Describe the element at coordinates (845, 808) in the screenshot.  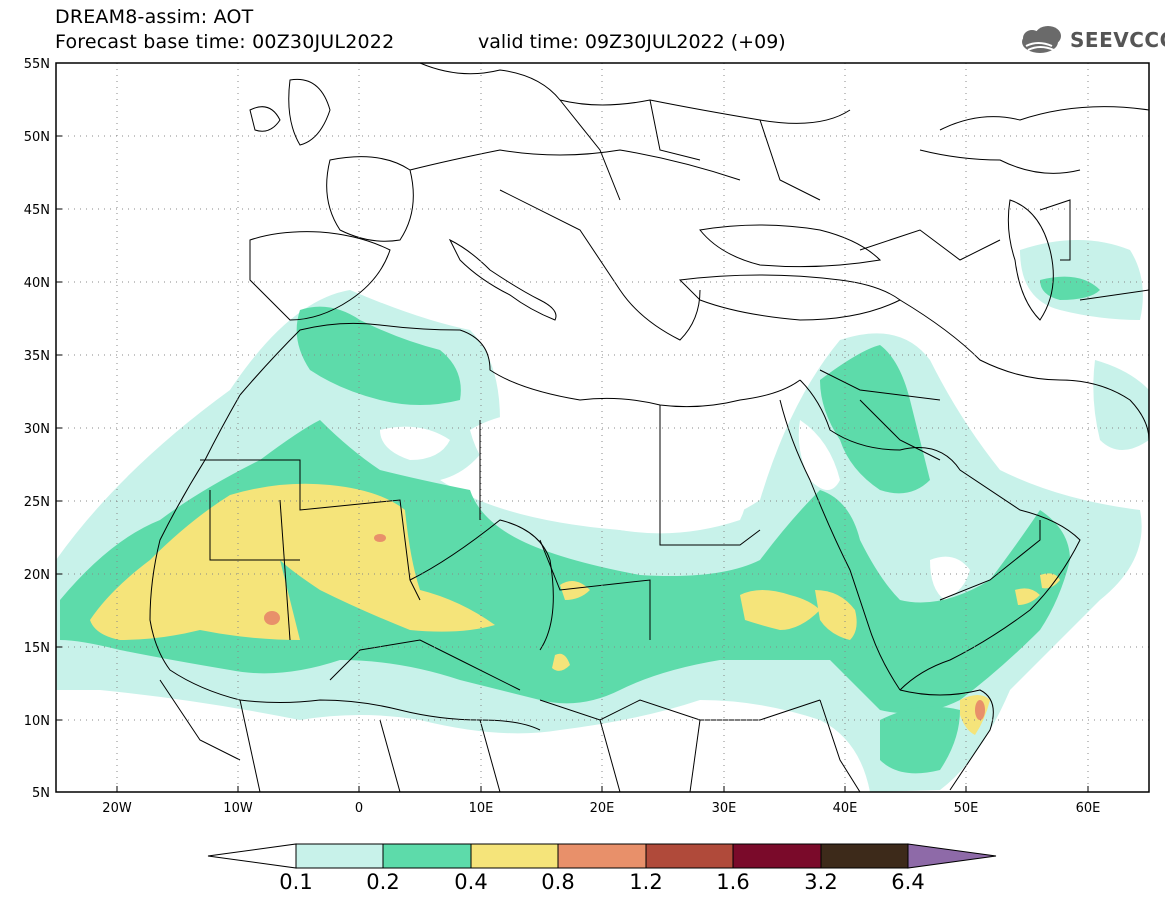
I see `lon-label: 40E` at that location.